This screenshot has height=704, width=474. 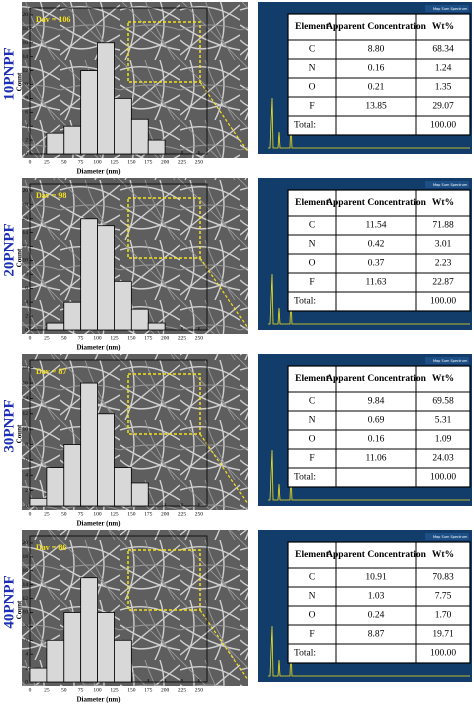 I want to click on spectrum-header, so click(x=447, y=184).